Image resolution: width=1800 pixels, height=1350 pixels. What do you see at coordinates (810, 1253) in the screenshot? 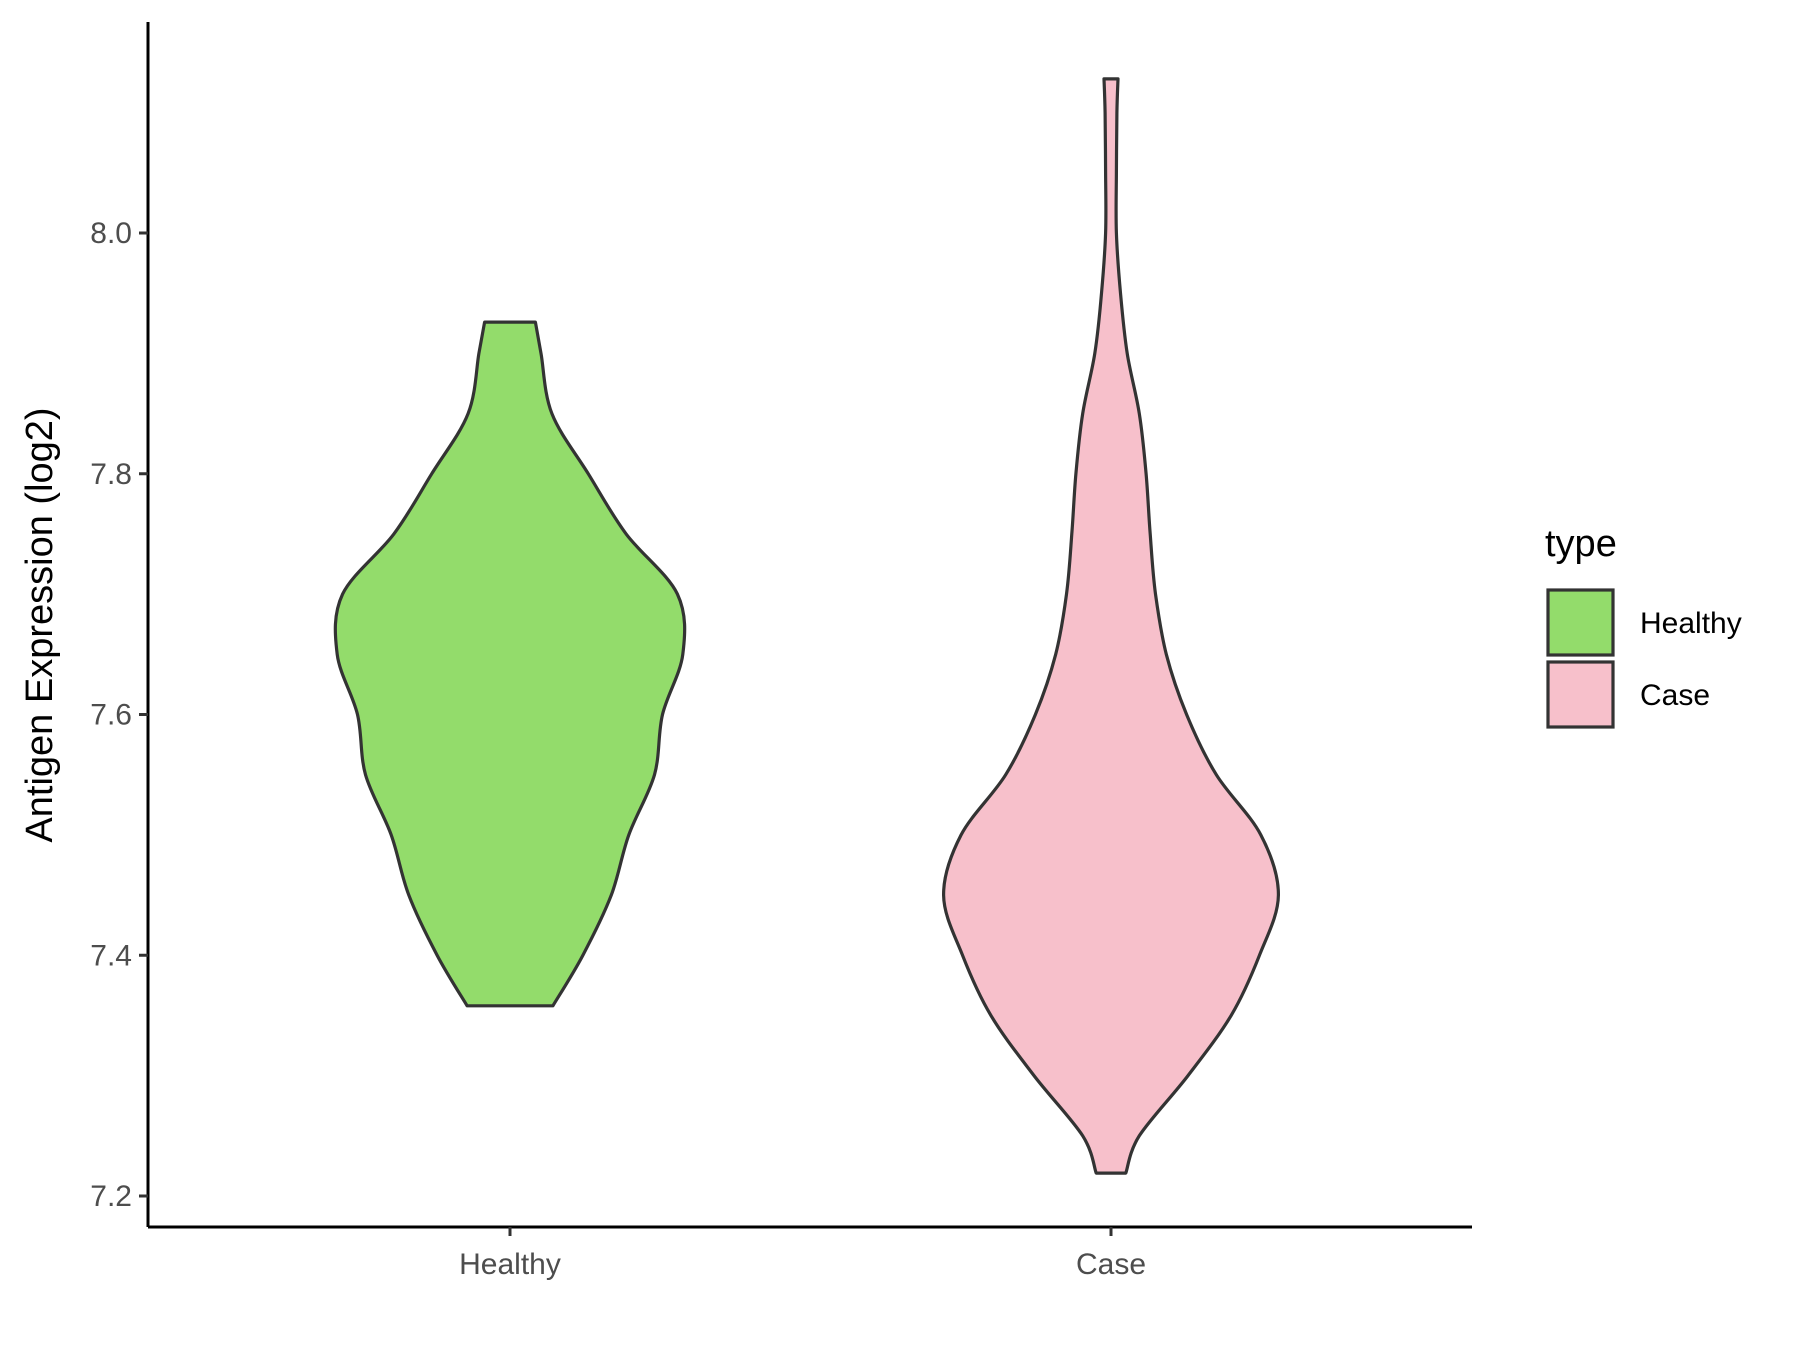
I see `x-axis: Healthy Case` at bounding box center [810, 1253].